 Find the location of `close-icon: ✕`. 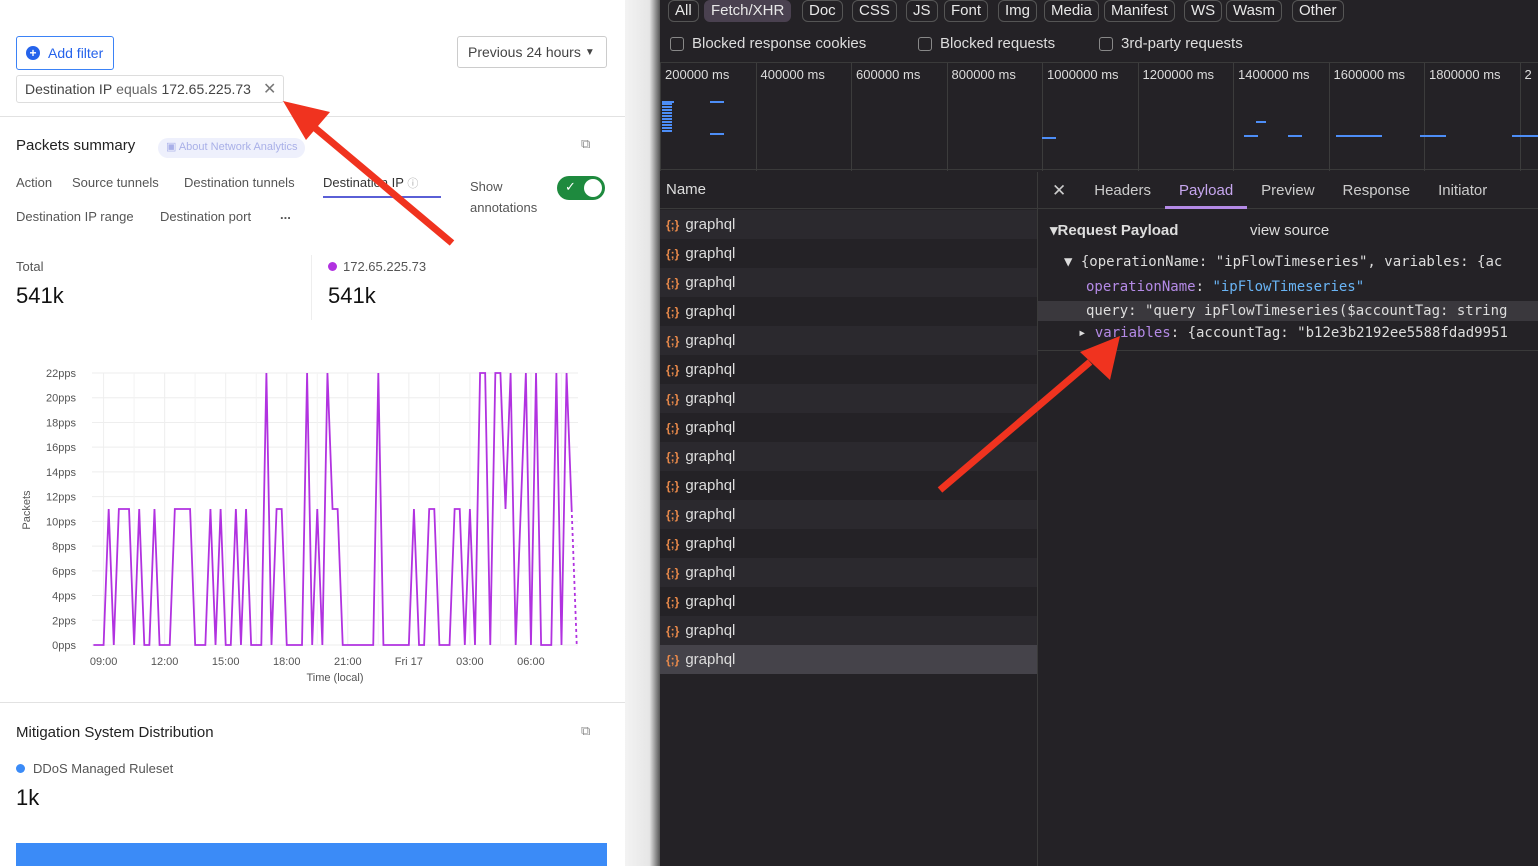

close-icon: ✕ is located at coordinates (269, 89).